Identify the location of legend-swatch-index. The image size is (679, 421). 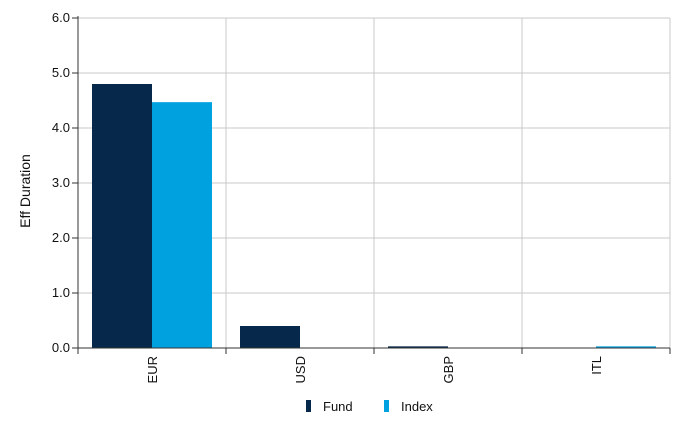
(386, 406).